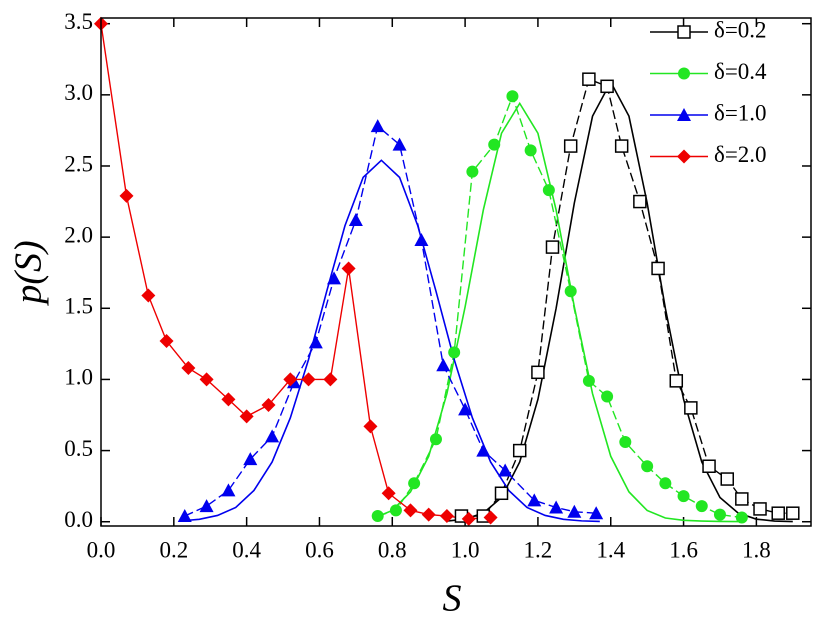  Describe the element at coordinates (78, 21) in the screenshot. I see `y-tick-label: 3.5` at that location.